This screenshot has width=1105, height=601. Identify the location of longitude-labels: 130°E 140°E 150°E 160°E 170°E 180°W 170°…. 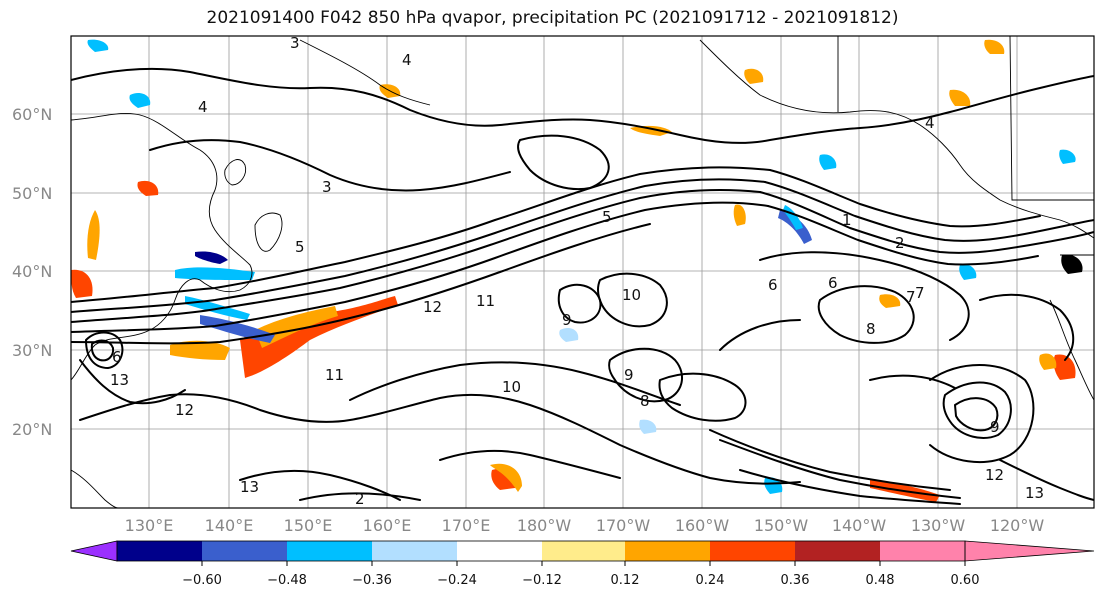
(585, 525).